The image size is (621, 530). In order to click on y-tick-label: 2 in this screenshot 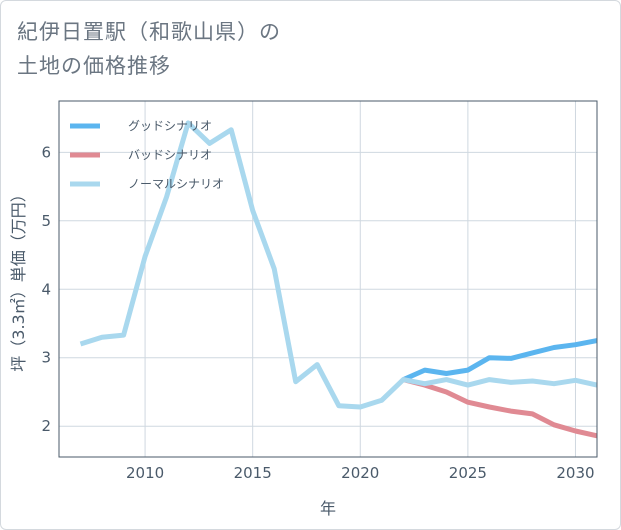, I will do `click(46, 426)`.